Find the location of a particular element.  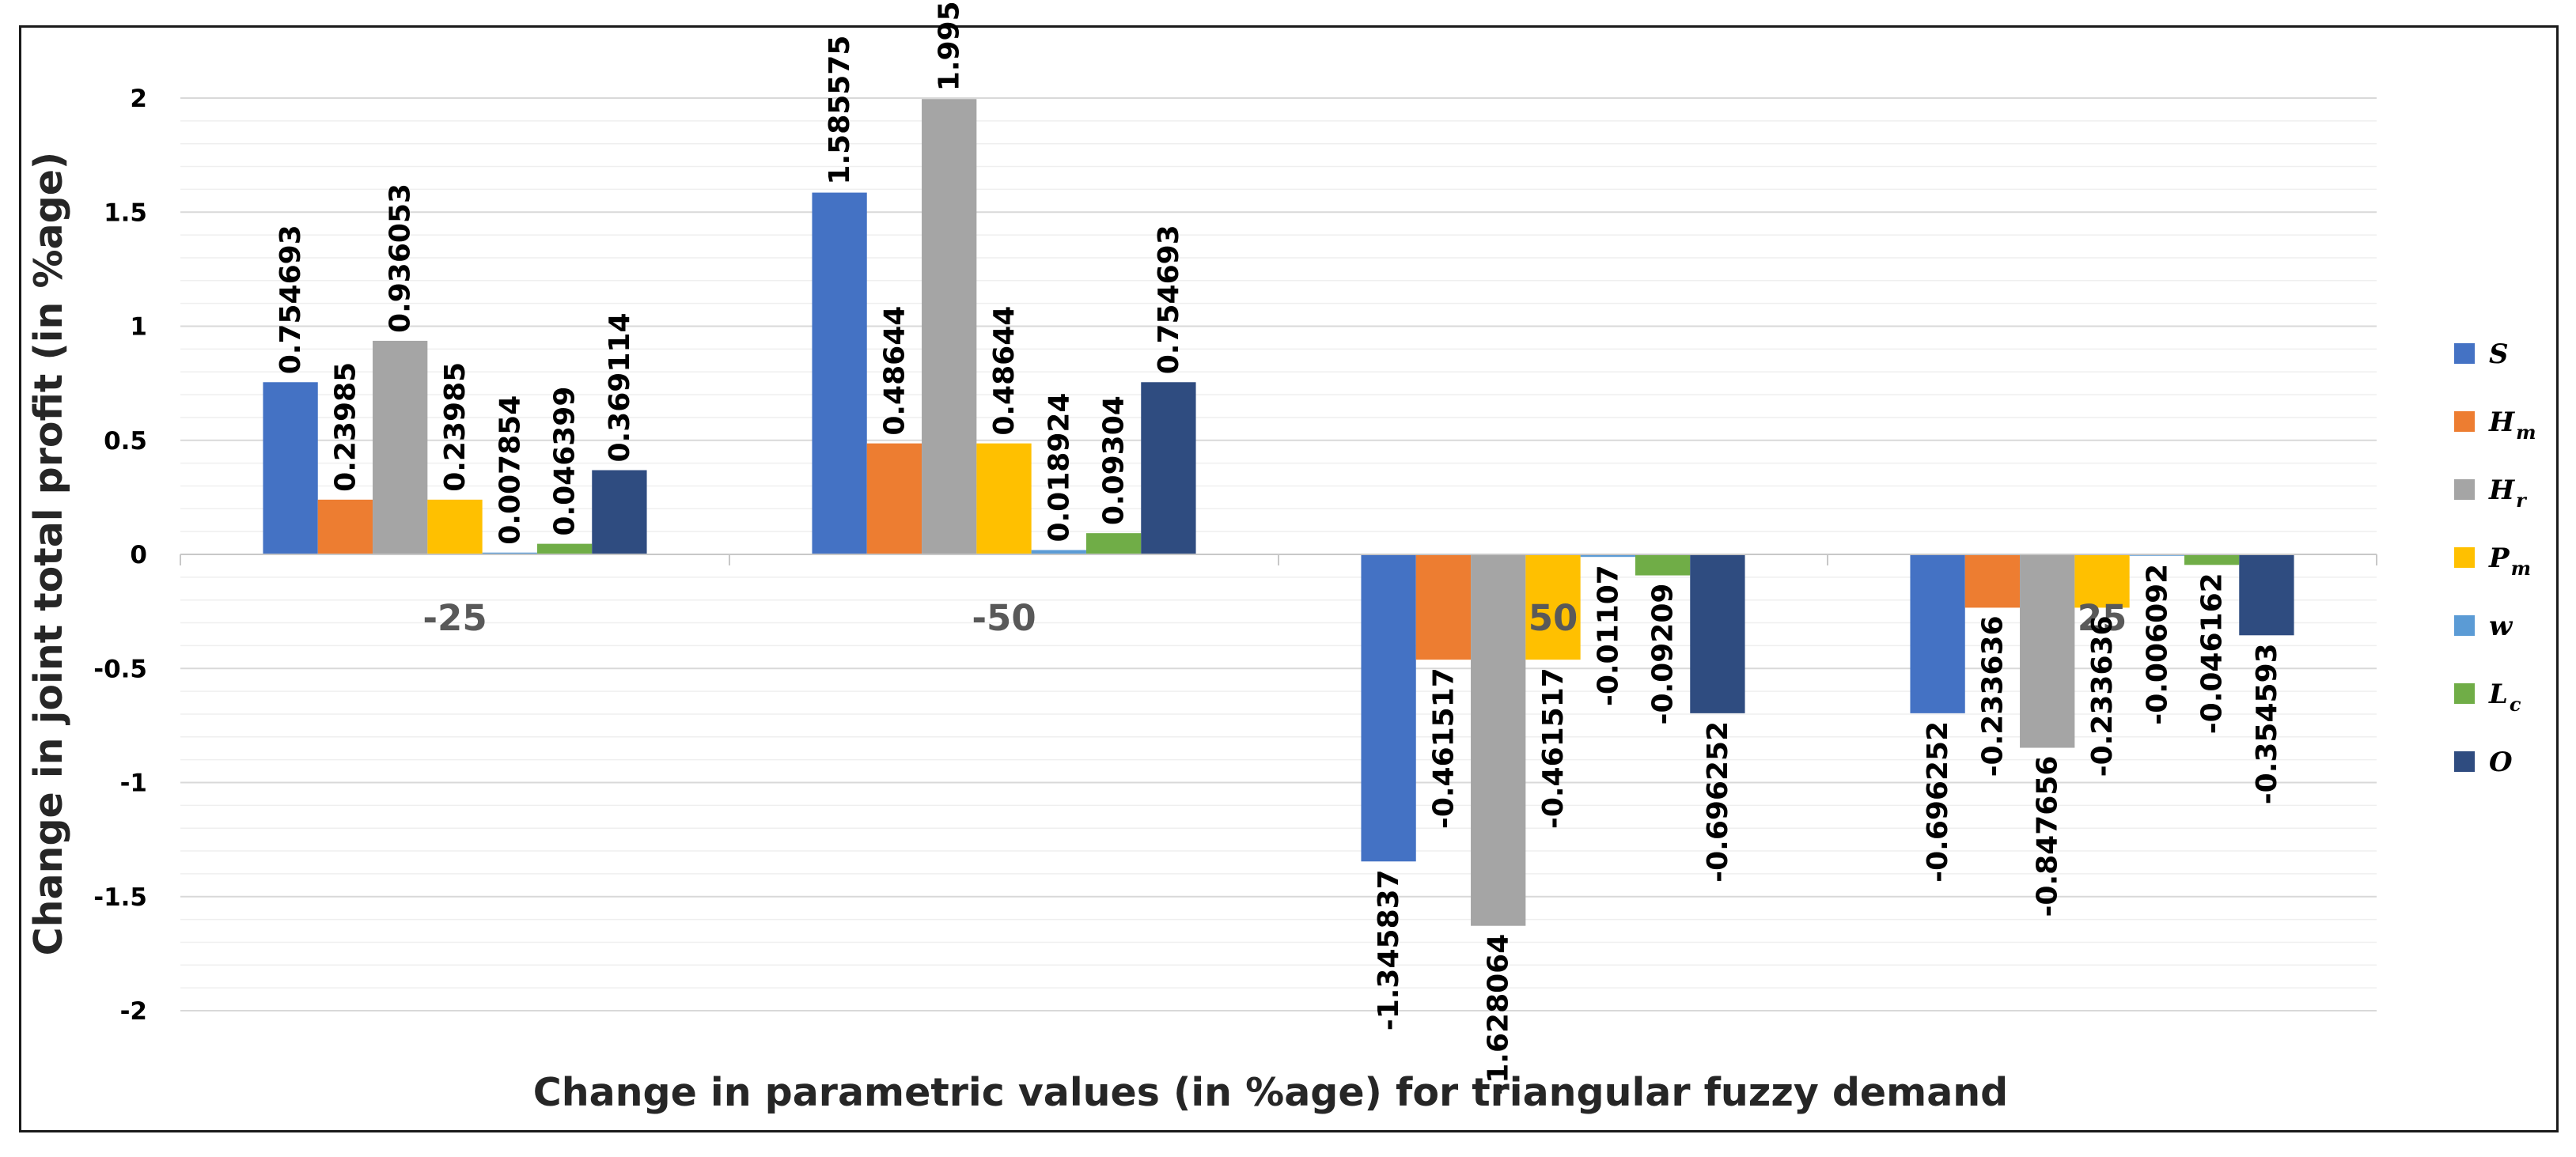

bar-pm--25 is located at coordinates (455, 526).